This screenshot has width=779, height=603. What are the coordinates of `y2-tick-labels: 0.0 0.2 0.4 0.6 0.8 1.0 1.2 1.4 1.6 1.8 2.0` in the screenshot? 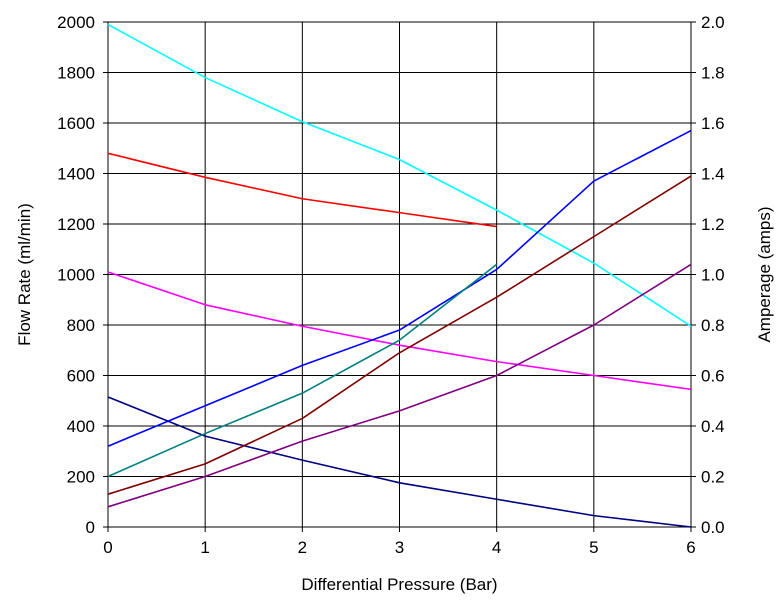 It's located at (708, 275).